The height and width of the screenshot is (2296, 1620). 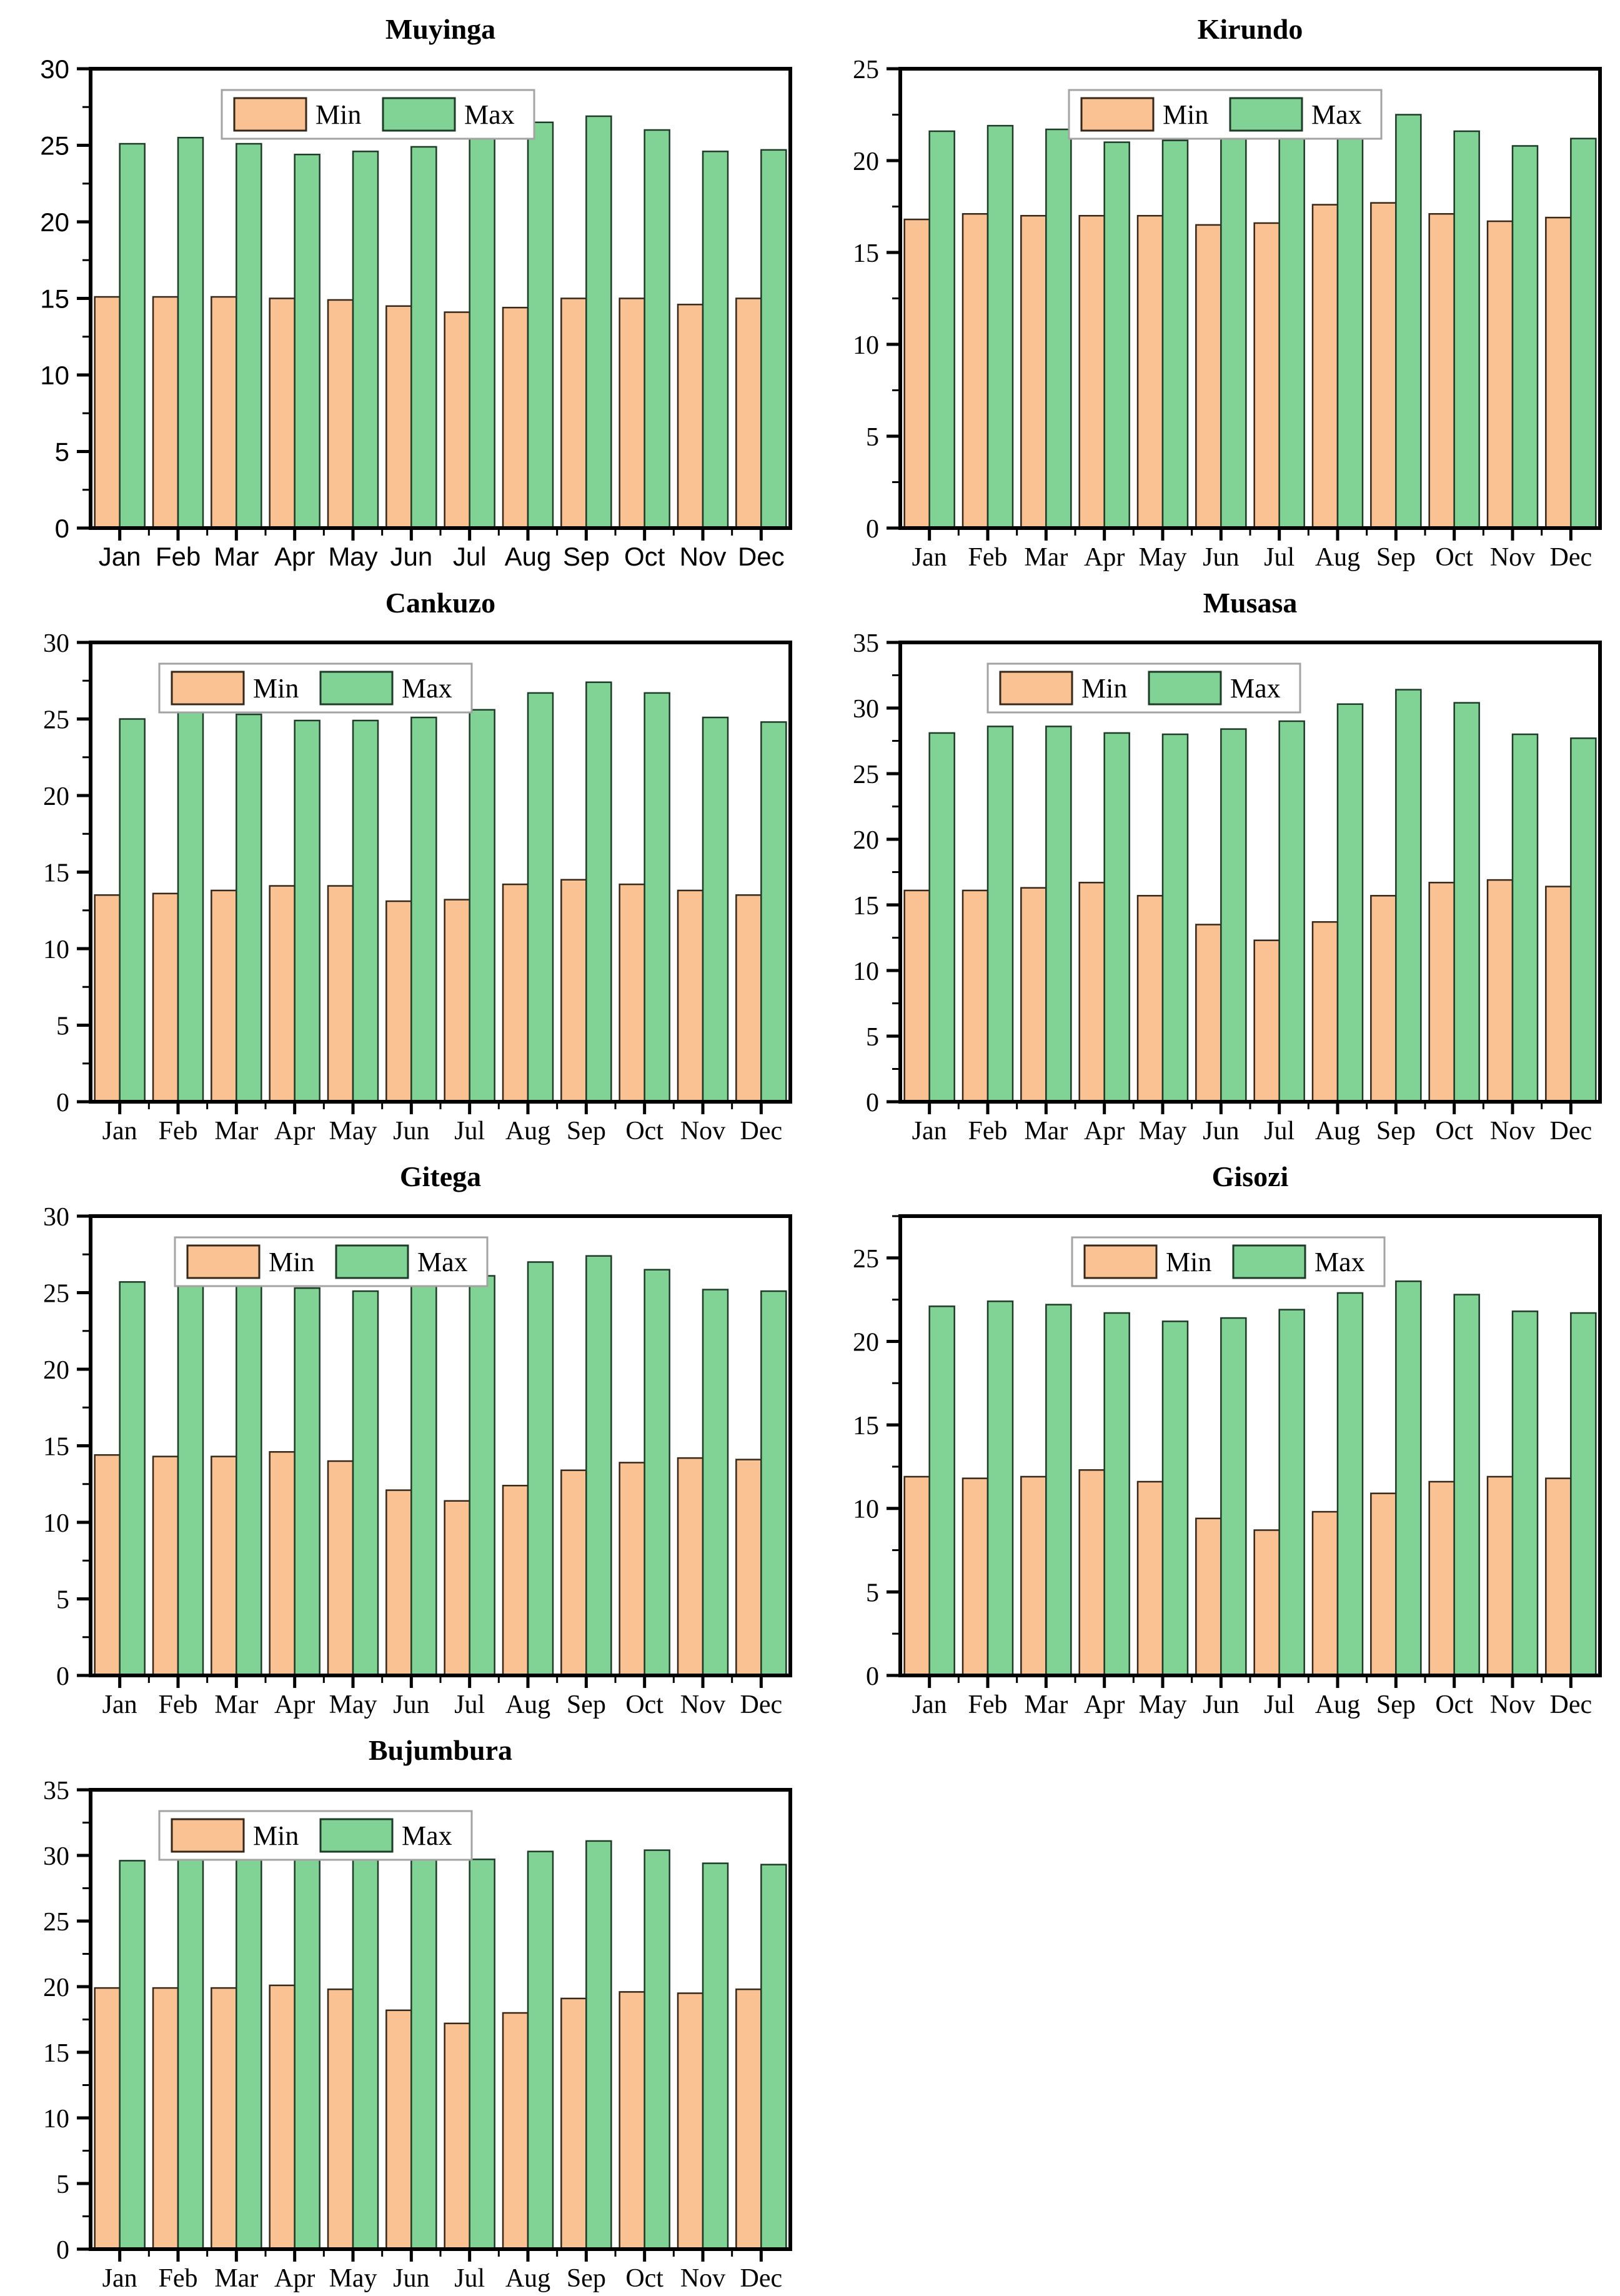 What do you see at coordinates (988, 557) in the screenshot?
I see `x-tick-label: Feb` at bounding box center [988, 557].